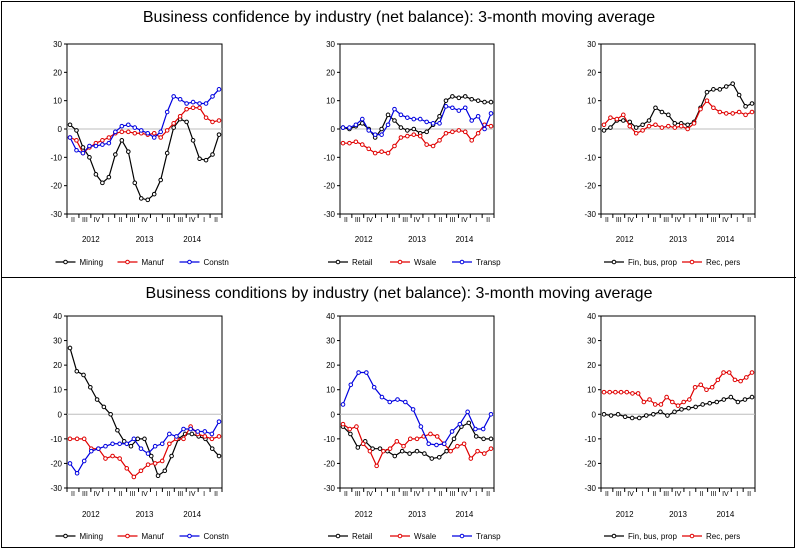 The image size is (798, 551). What do you see at coordinates (144, 121) in the screenshot?
I see `series-line-constn` at bounding box center [144, 121].